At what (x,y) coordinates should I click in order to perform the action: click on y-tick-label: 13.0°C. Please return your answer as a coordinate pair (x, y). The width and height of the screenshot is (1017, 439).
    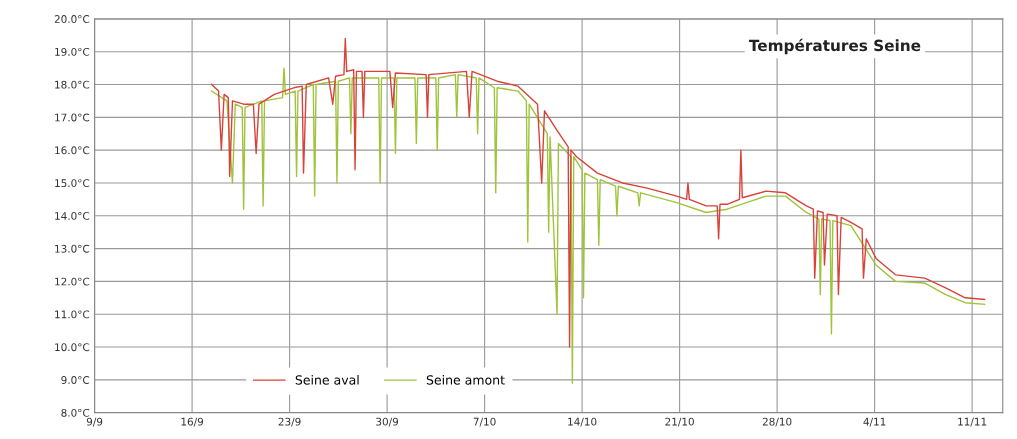
    Looking at the image, I should click on (72, 248).